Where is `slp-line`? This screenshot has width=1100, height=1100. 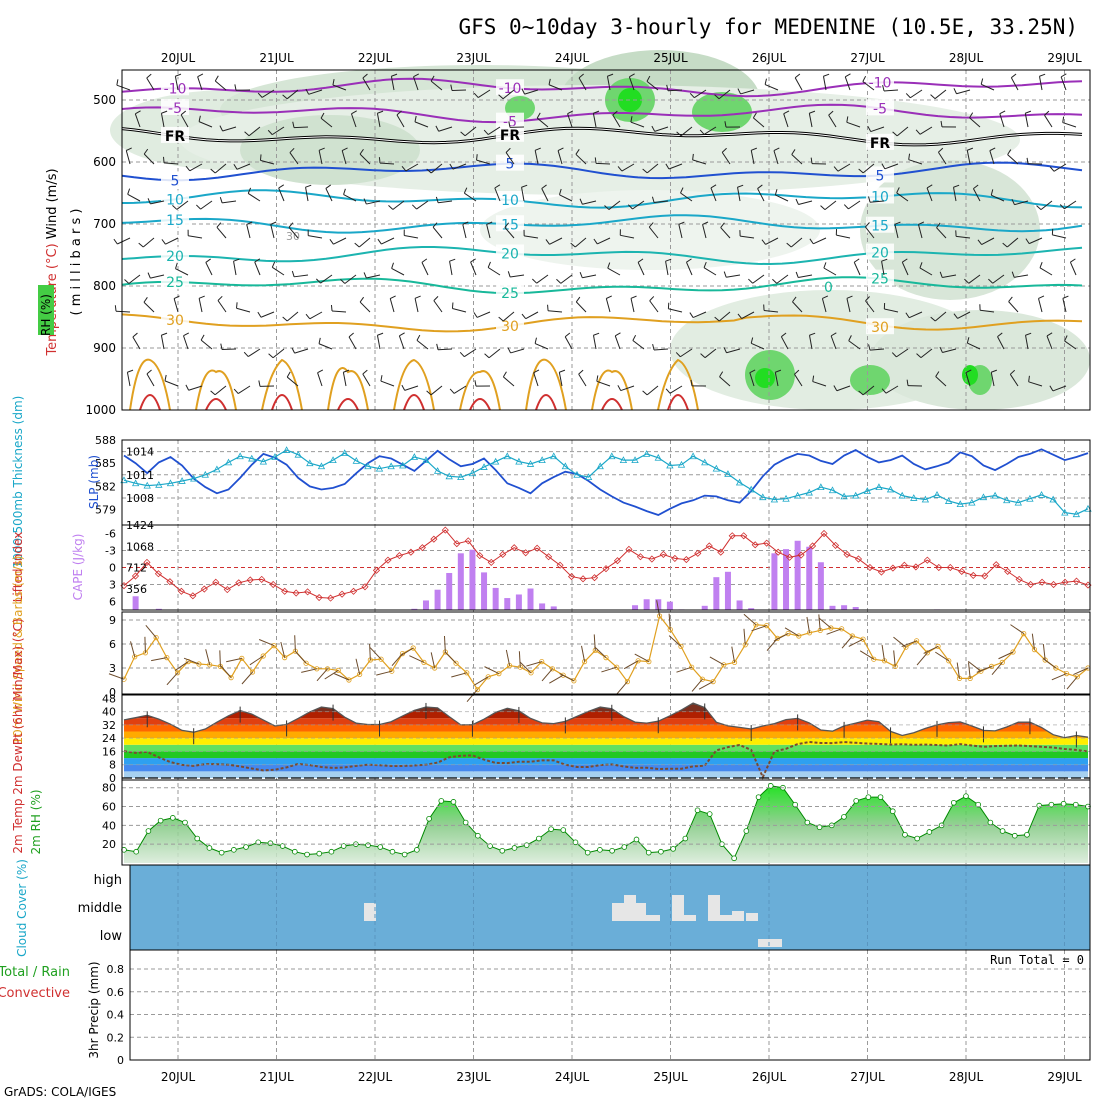 slp-line is located at coordinates (606, 482).